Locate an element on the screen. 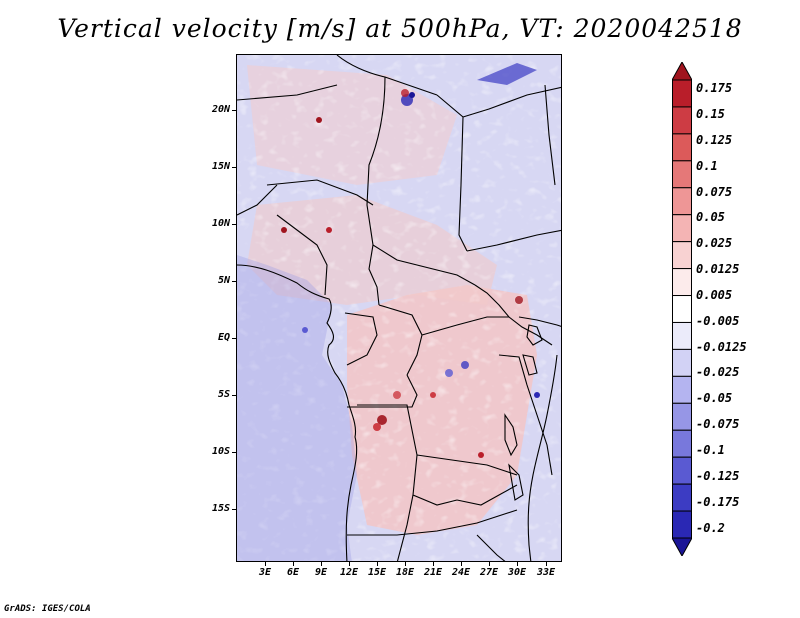  colorbar-label: -0.005 is located at coordinates (718, 321).